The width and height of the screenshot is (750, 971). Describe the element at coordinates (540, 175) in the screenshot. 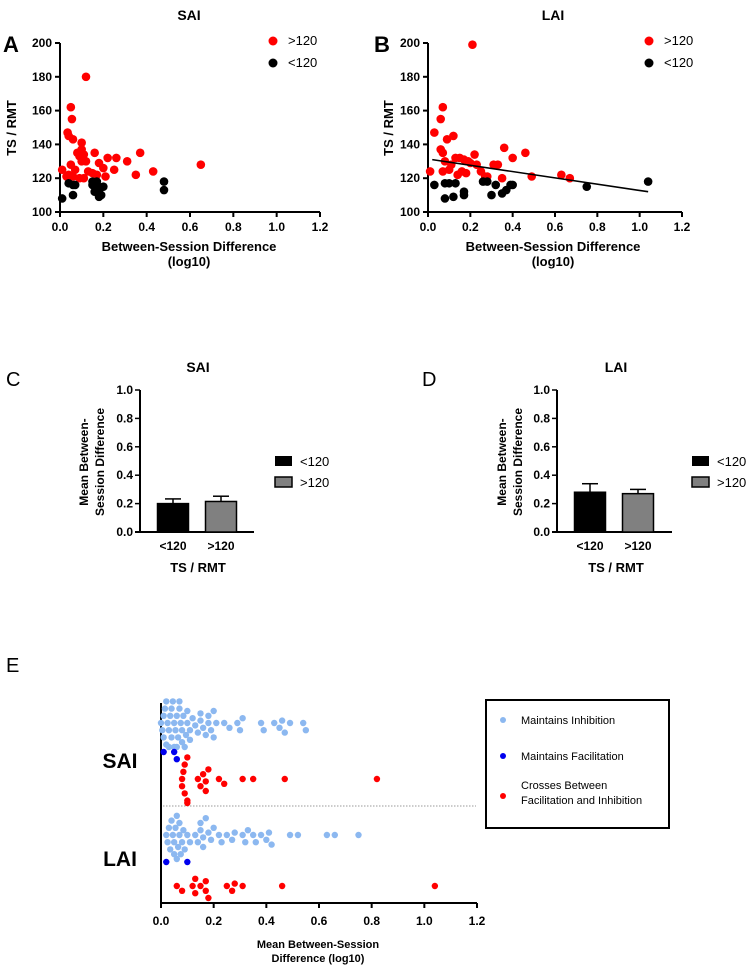

I see `panel-b-regression-line` at that location.